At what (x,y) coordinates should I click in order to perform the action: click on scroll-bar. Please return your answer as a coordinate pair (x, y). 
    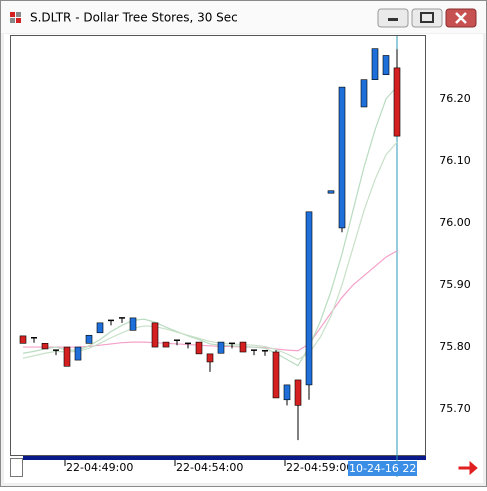
    Looking at the image, I should click on (224, 458).